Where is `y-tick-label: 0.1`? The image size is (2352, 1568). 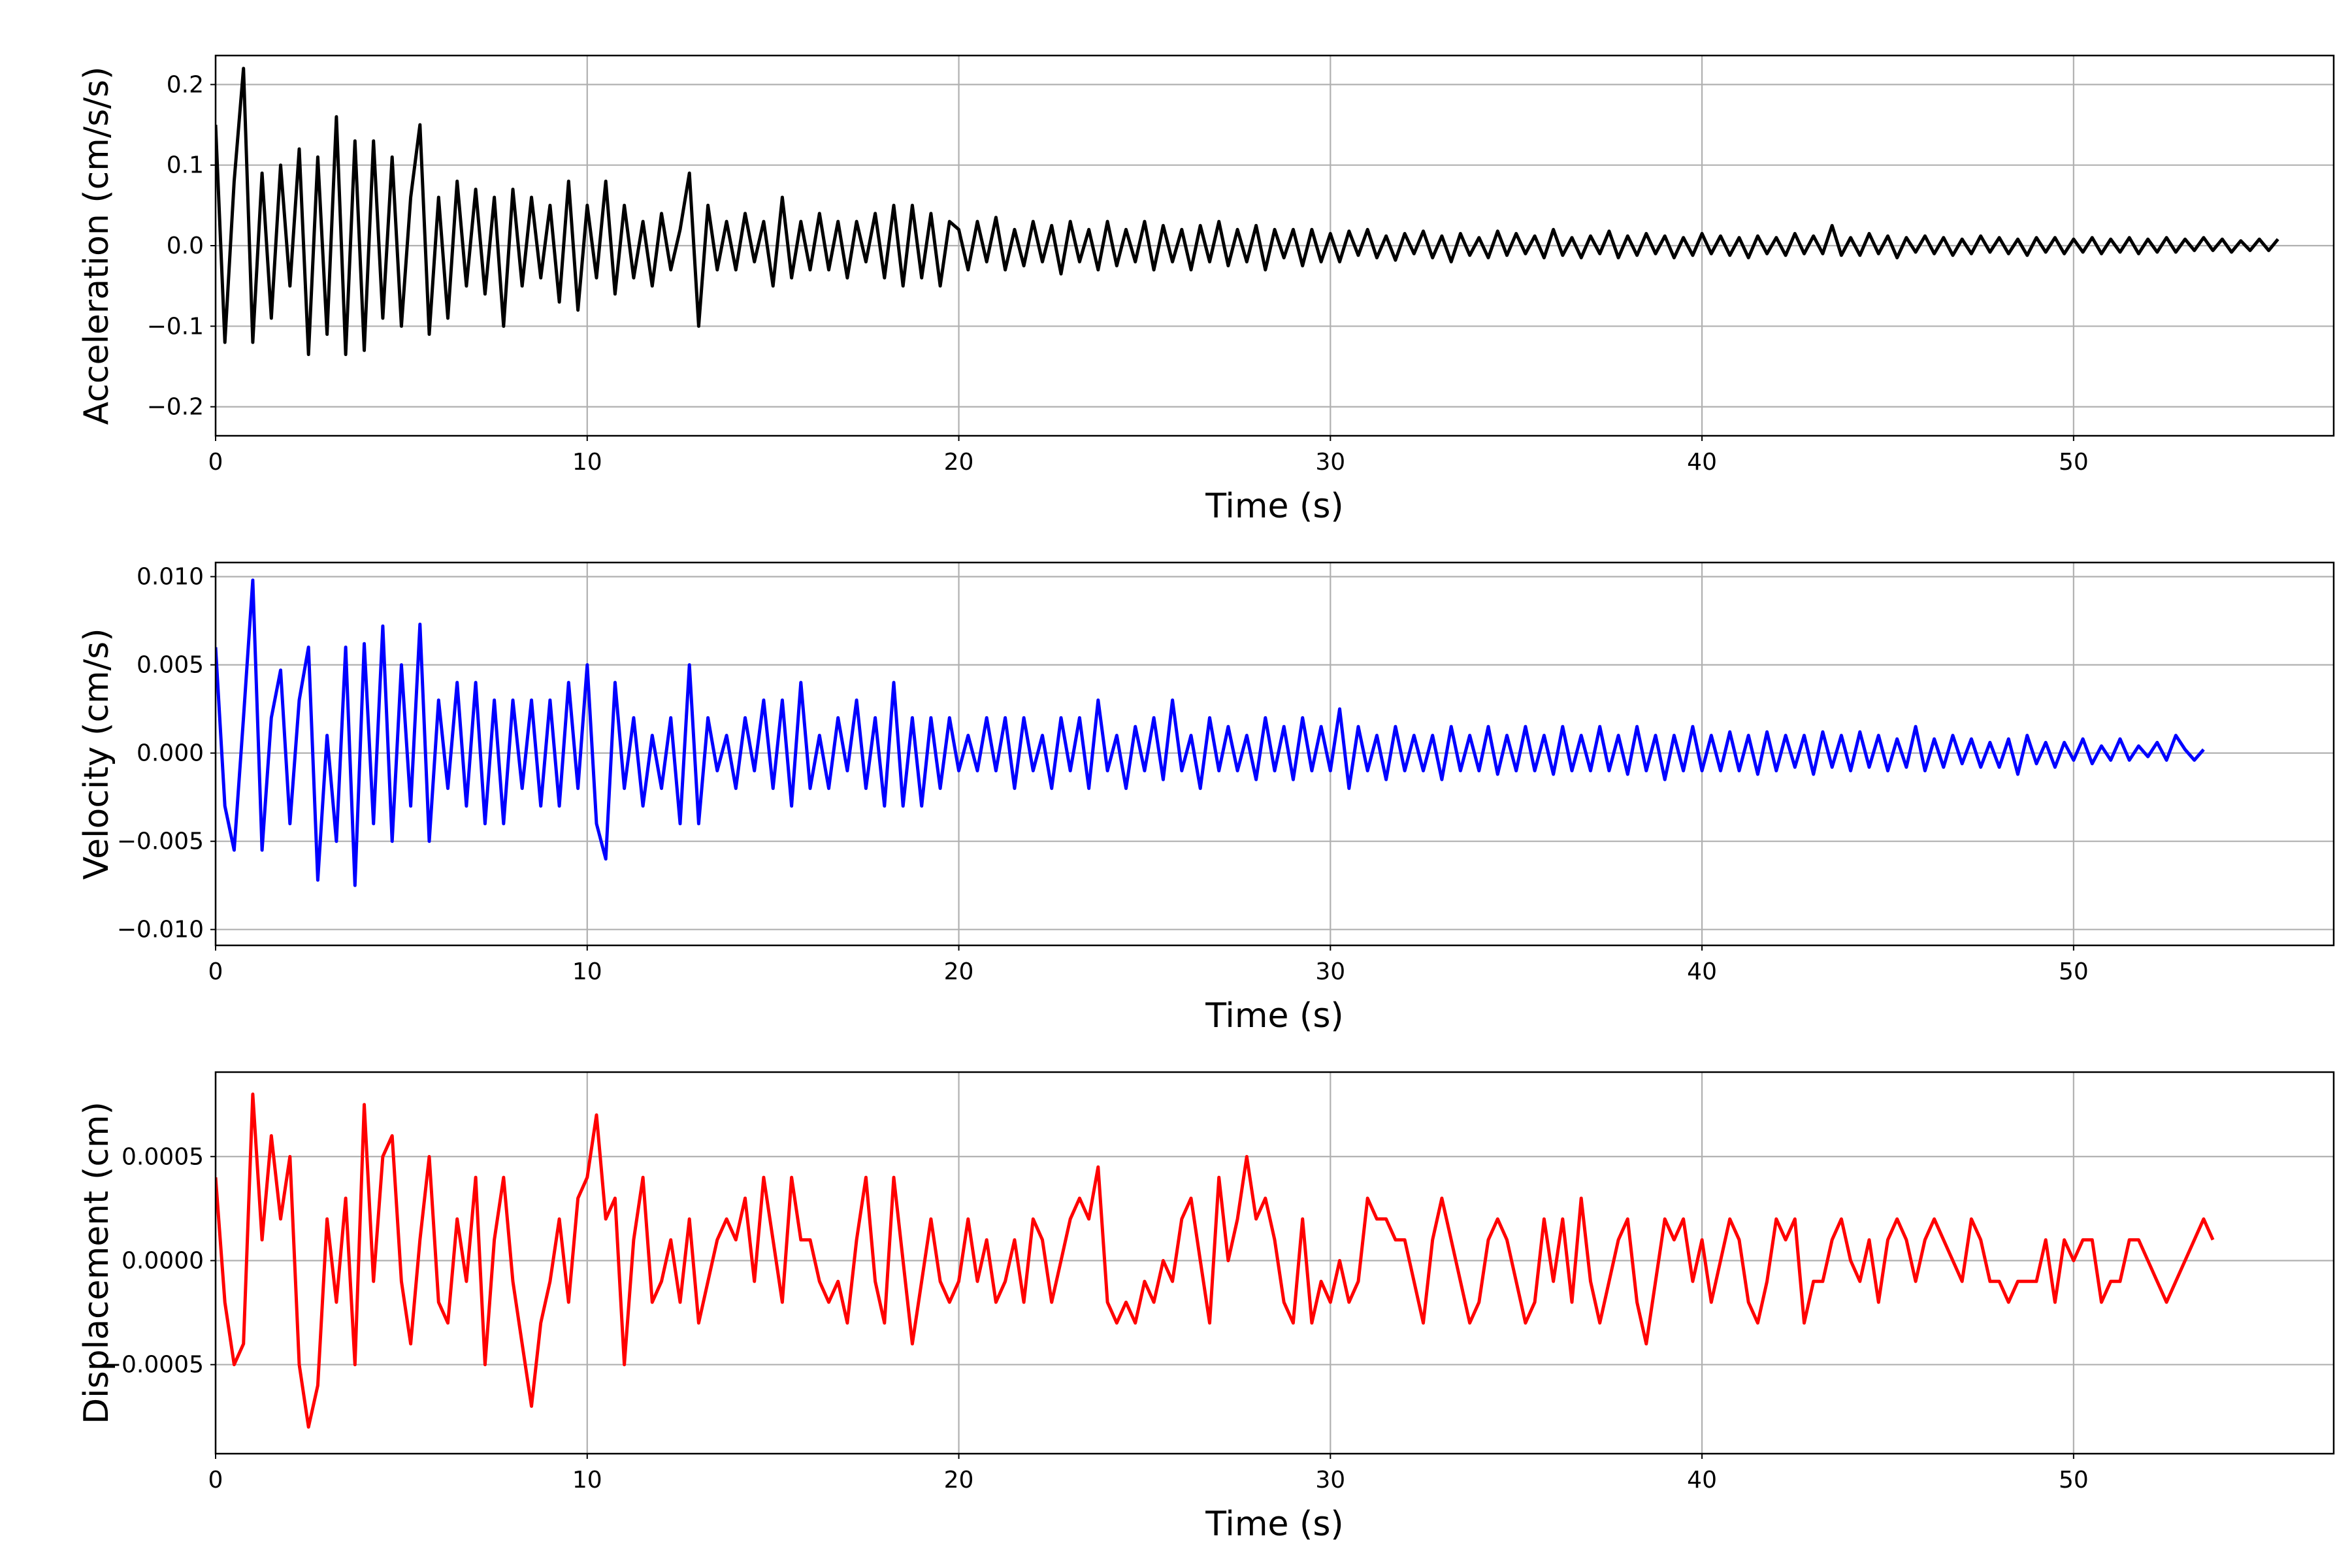
y-tick-label: 0.1 is located at coordinates (185, 165).